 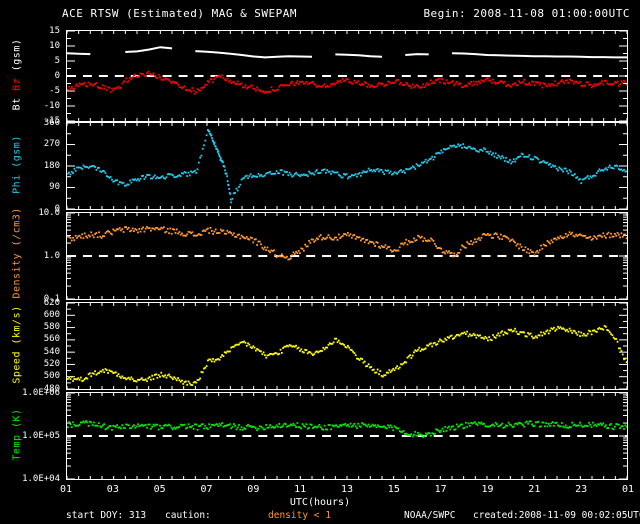 What do you see at coordinates (41, 435) in the screenshot?
I see `temp-tick-1: 1.0E+05` at bounding box center [41, 435].